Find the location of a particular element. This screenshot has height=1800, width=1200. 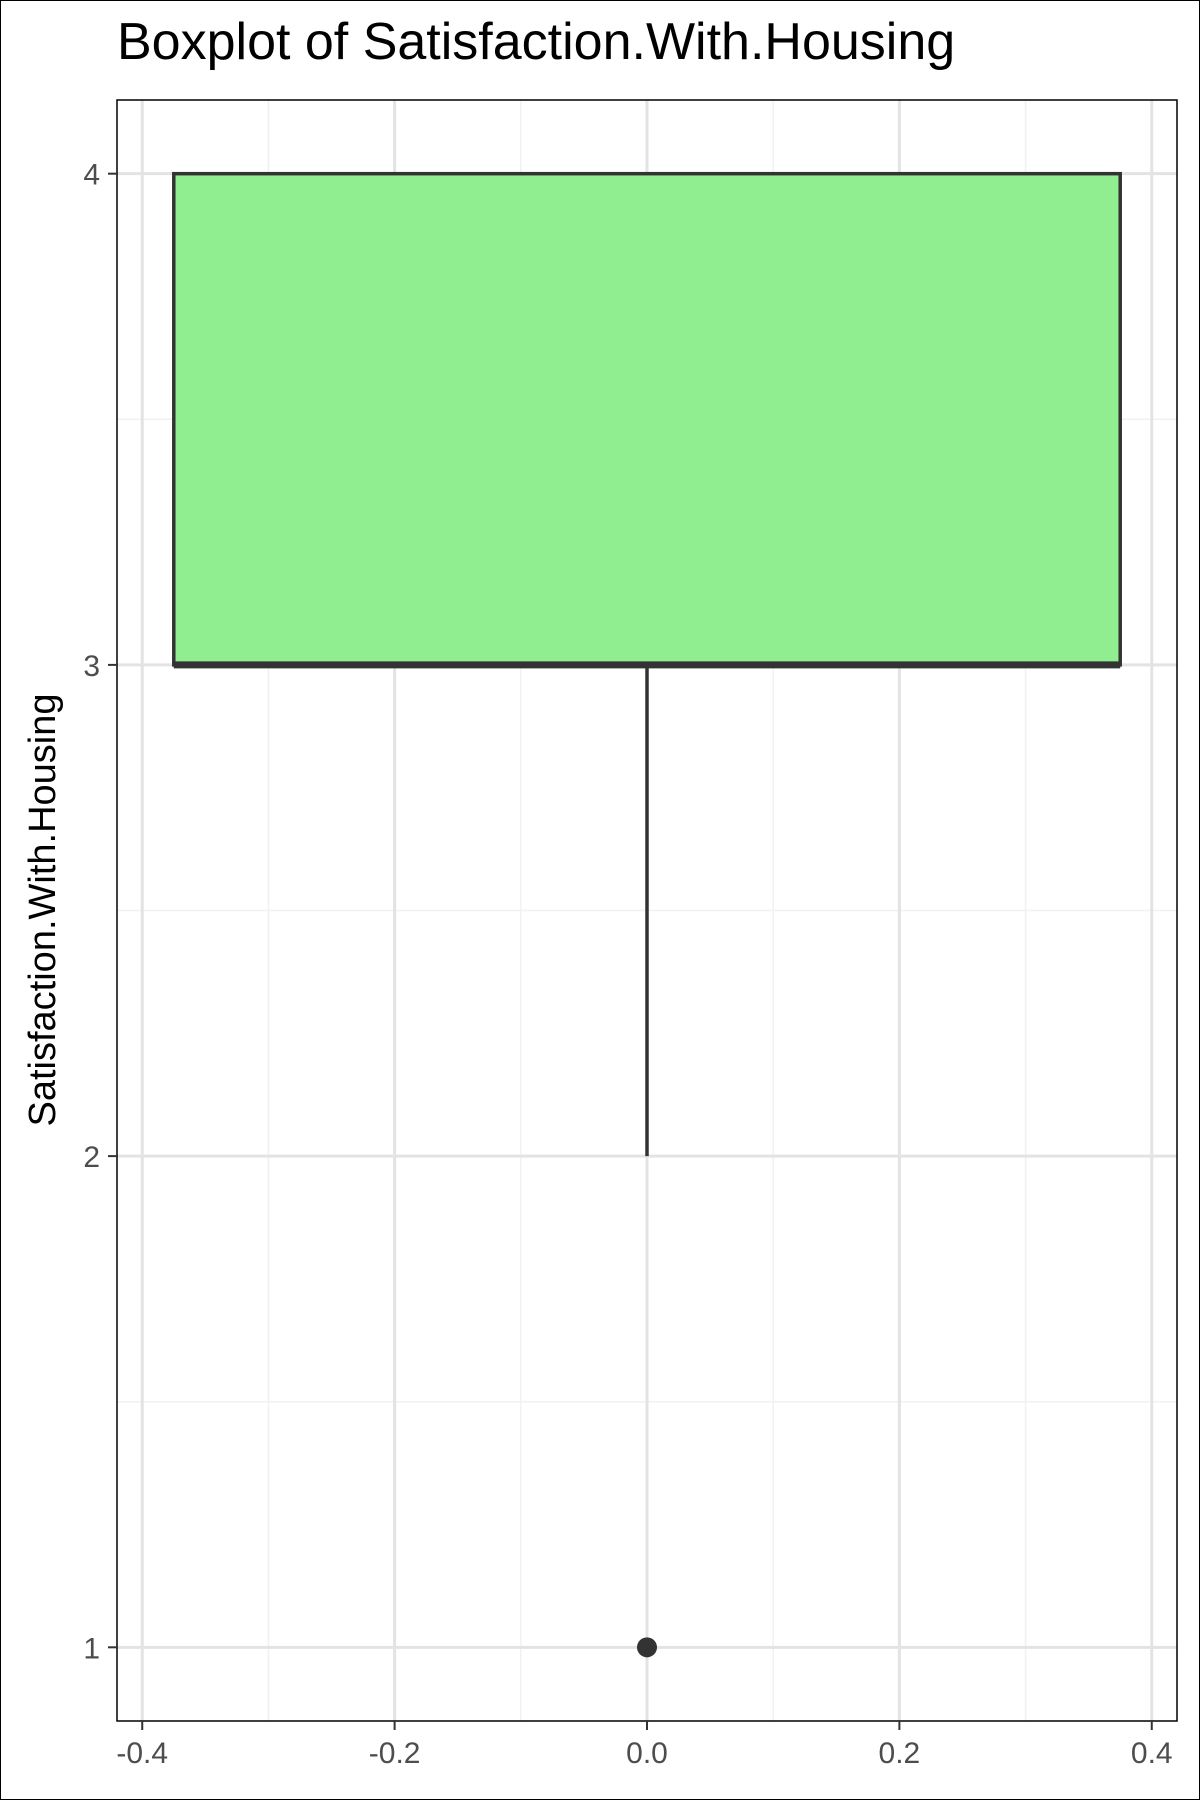

y-tick-label: 4 is located at coordinates (91, 175).